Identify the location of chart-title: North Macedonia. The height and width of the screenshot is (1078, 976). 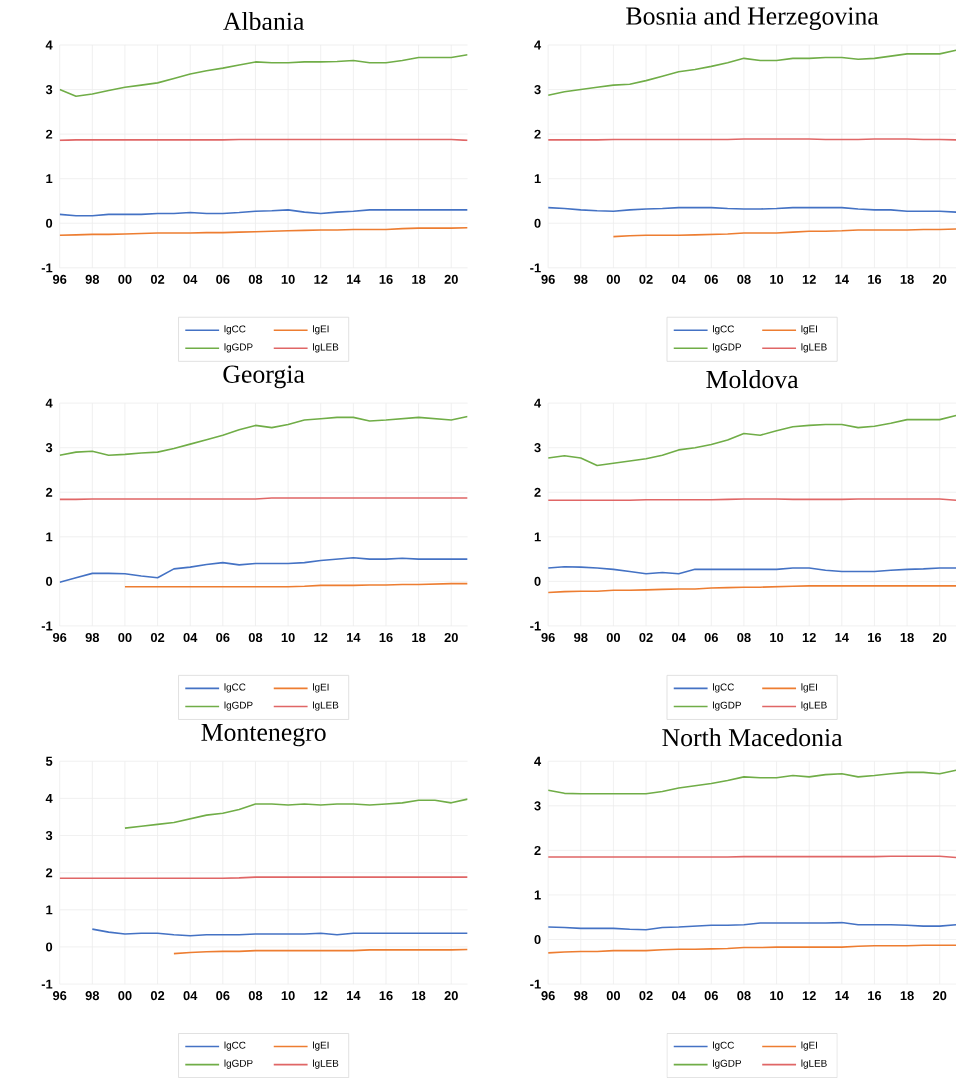
(751, 737).